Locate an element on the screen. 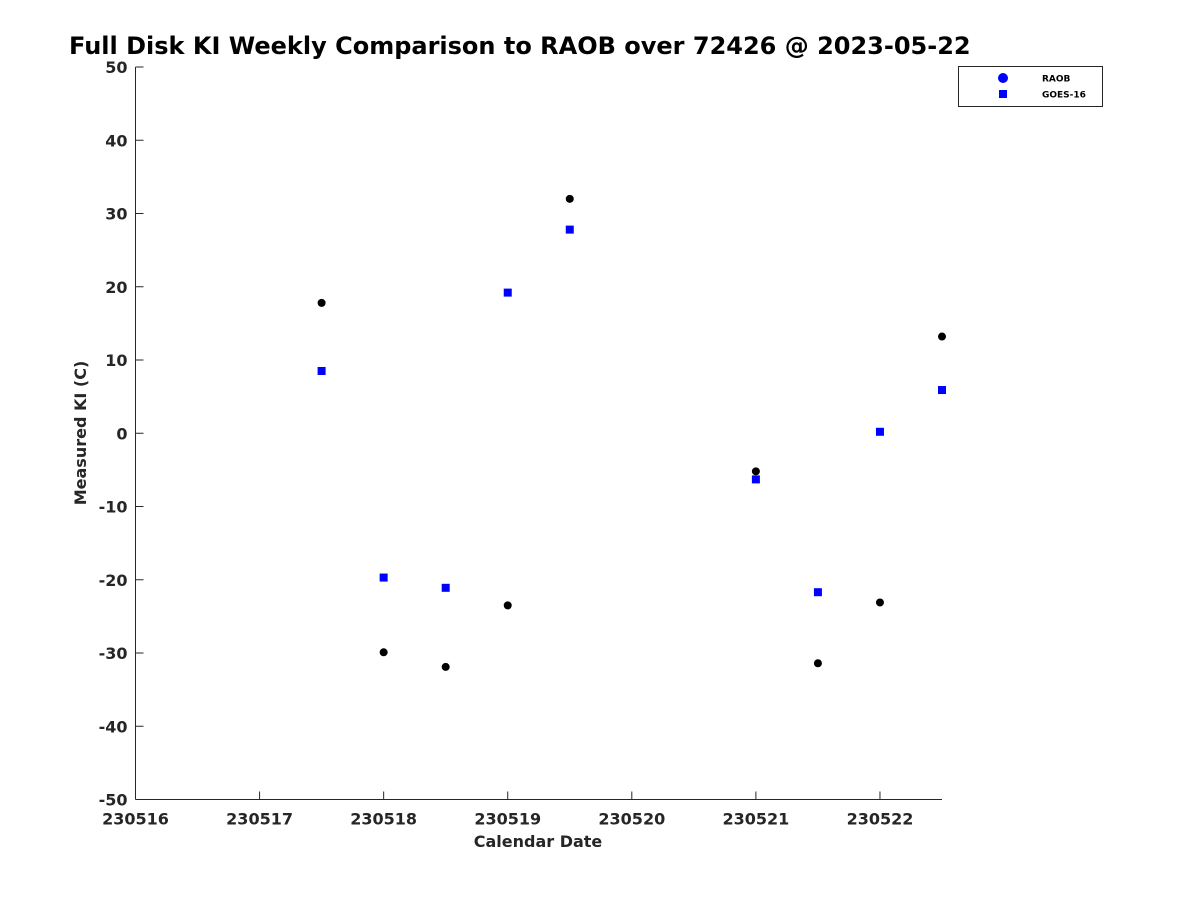 This screenshot has height=900, width=1200. x-tick-label: 230516 is located at coordinates (135, 819).